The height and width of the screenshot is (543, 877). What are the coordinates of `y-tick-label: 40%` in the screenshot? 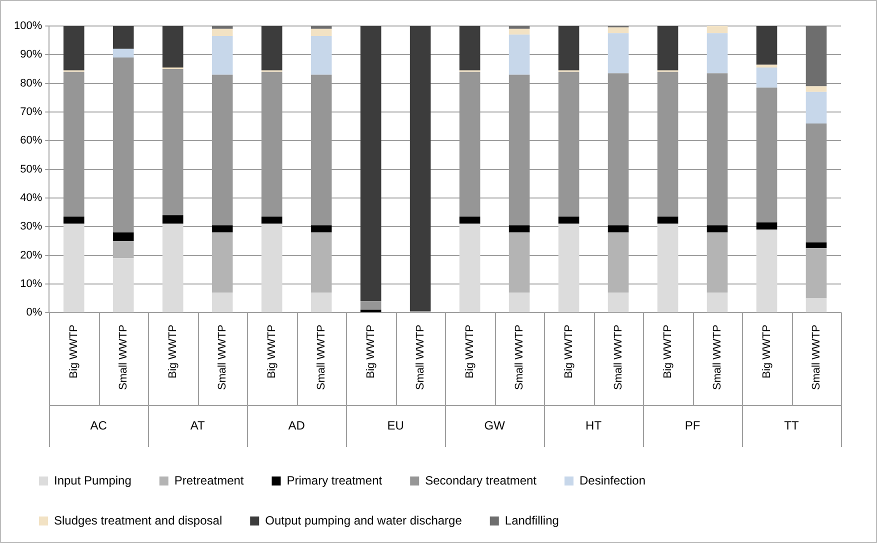 It's located at (31, 198).